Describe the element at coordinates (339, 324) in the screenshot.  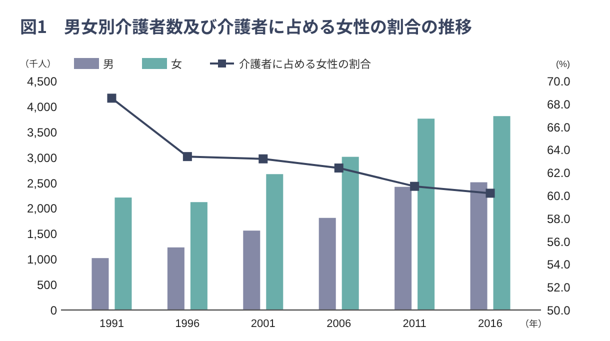
I see `x-tick-label: 2006` at that location.